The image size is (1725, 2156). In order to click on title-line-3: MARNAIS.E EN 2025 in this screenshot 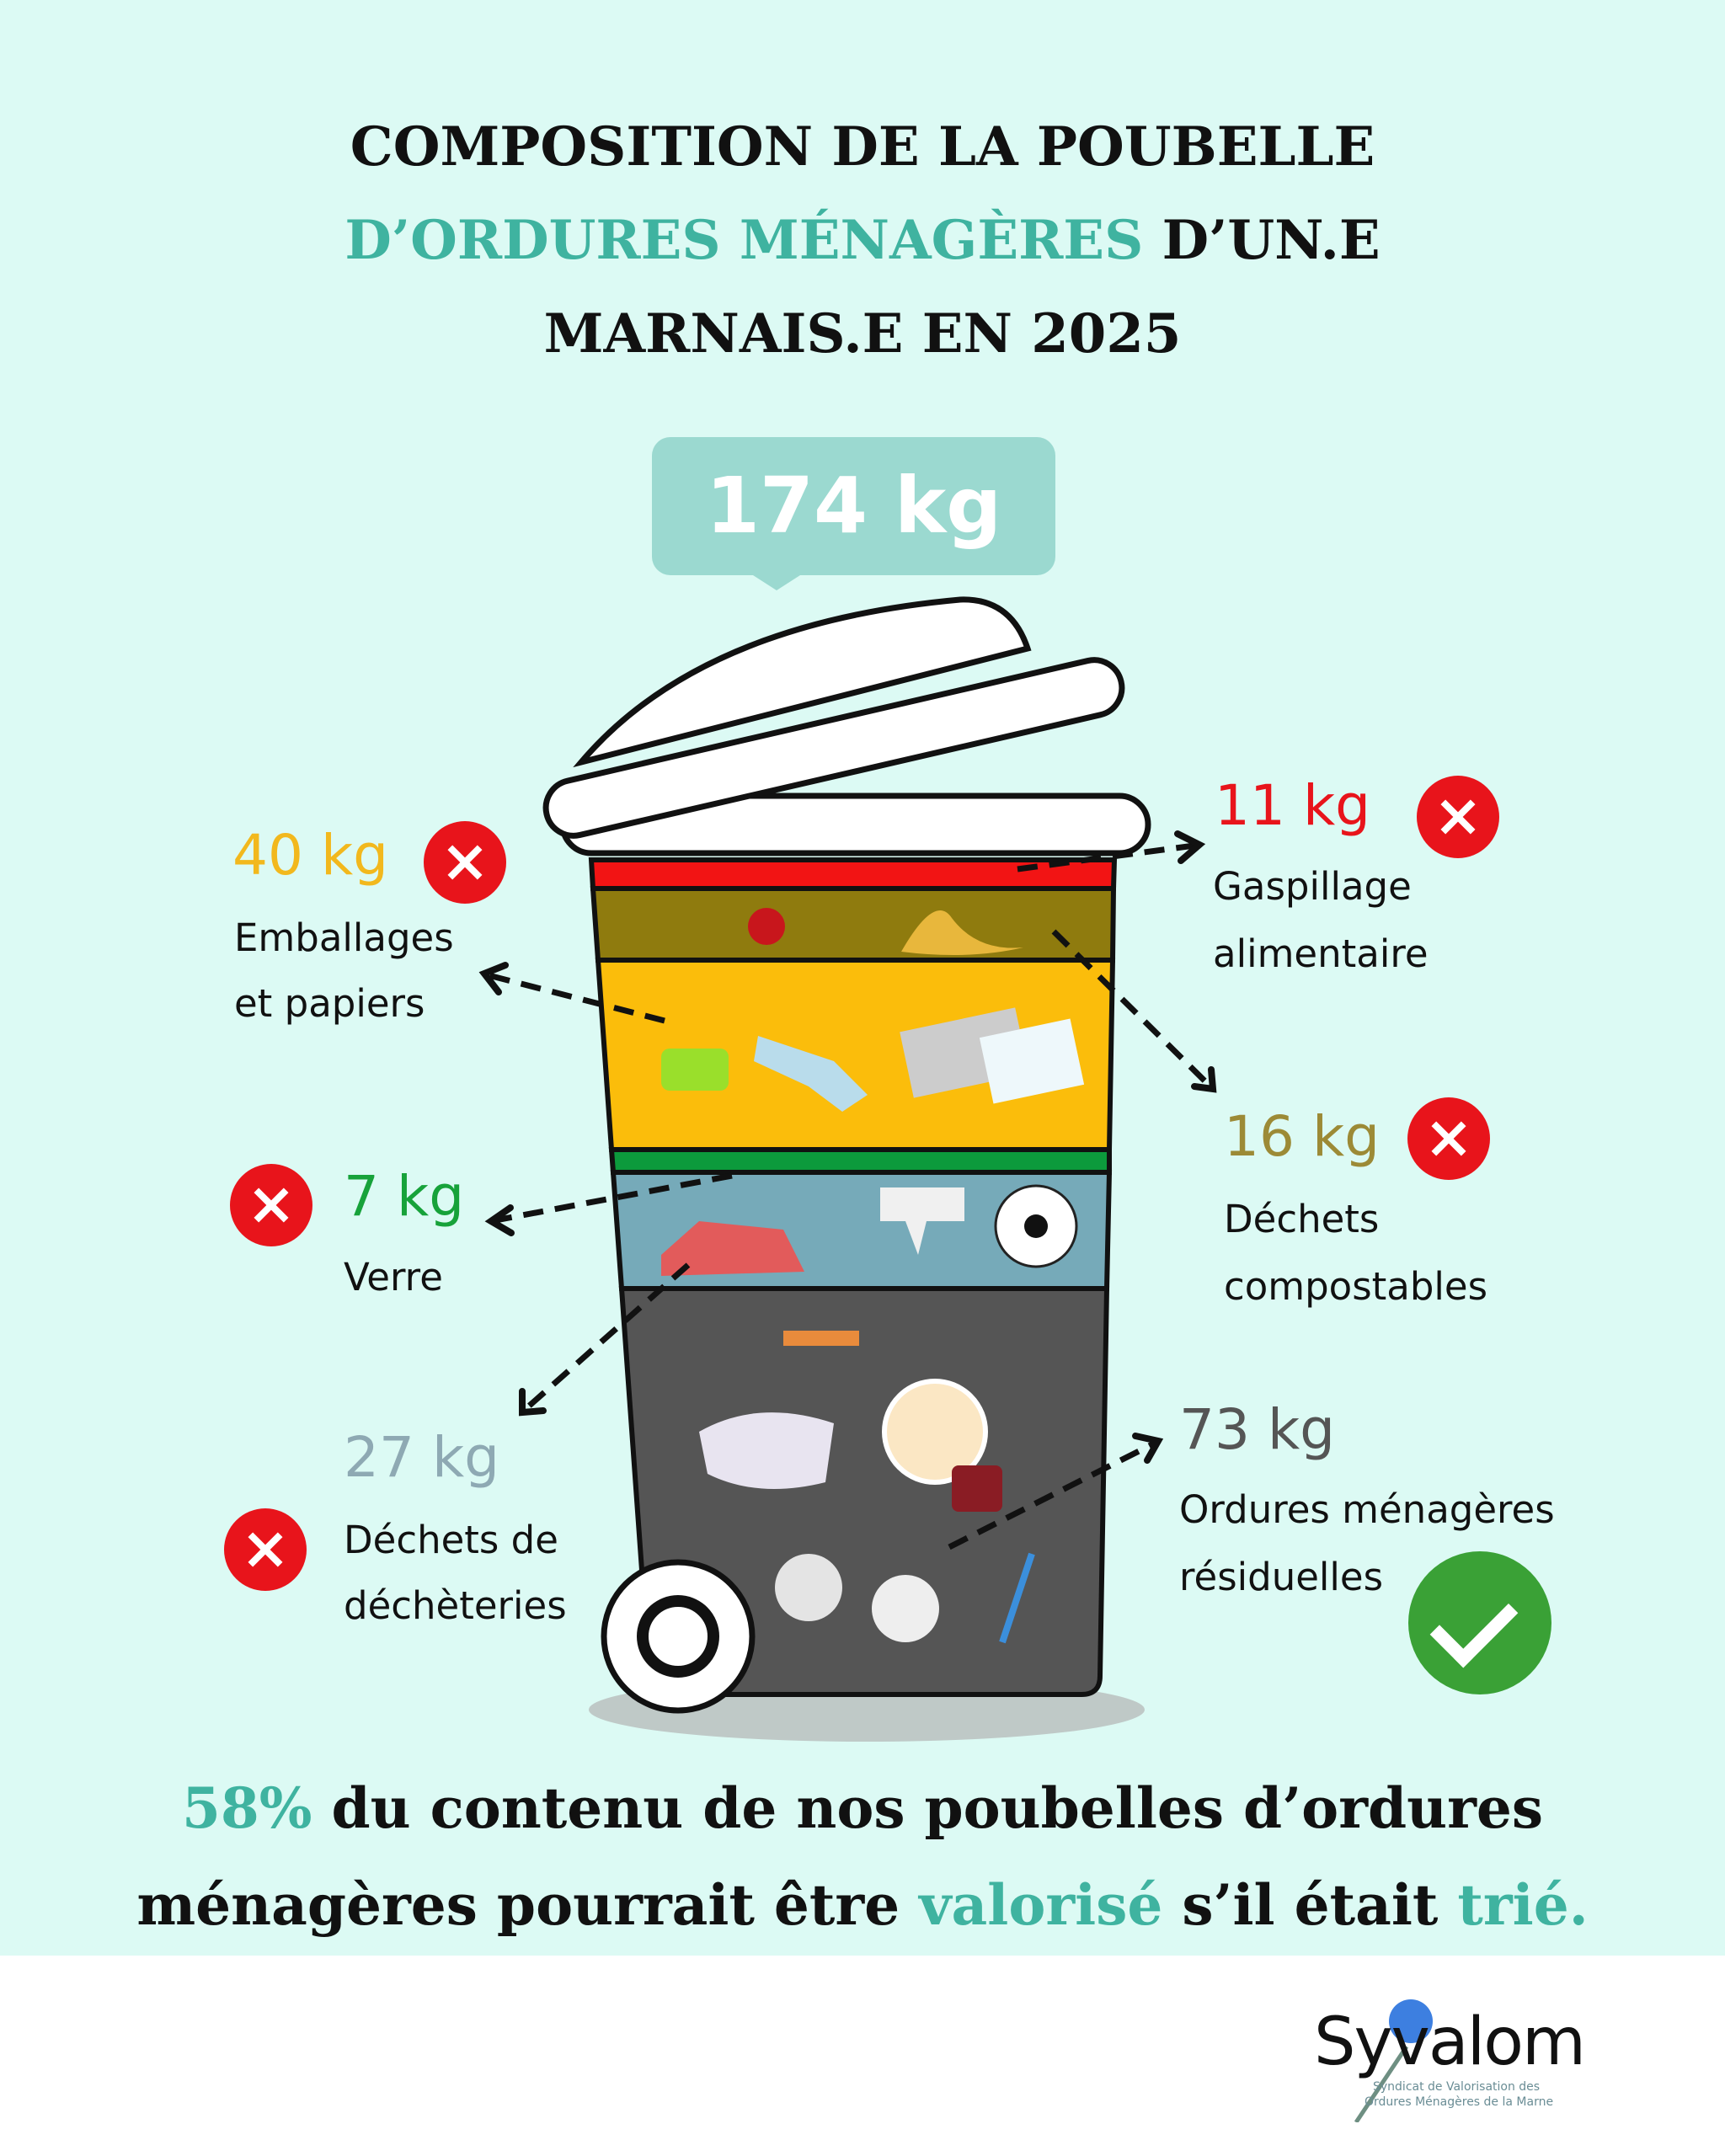, I will do `click(862, 334)`.